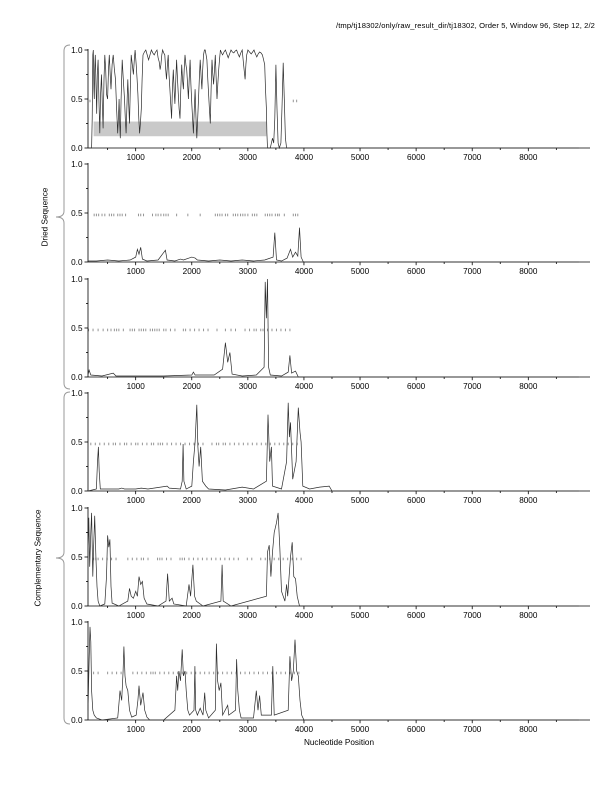 The width and height of the screenshot is (612, 792). Describe the element at coordinates (360, 157) in the screenshot. I see `dried-panel-1-x-tick-label: 5000` at that location.